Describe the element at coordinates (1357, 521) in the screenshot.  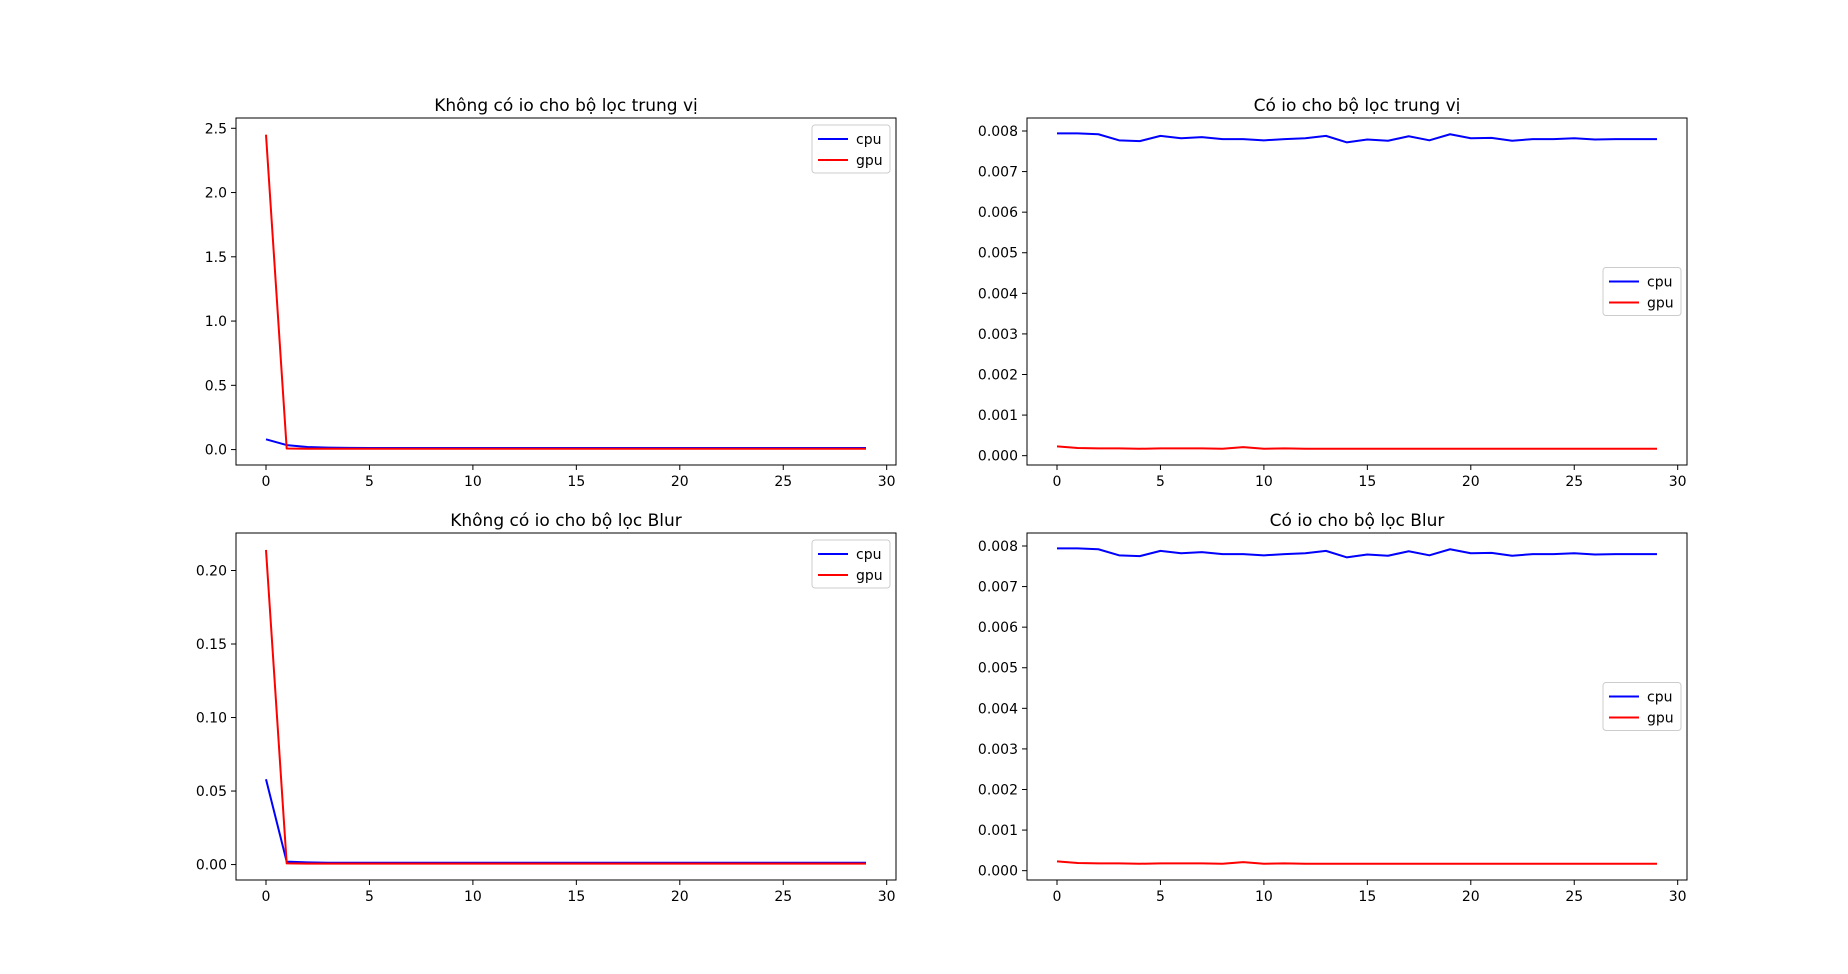
I see `chart-title: Có io cho bộ lọc Blur` at that location.